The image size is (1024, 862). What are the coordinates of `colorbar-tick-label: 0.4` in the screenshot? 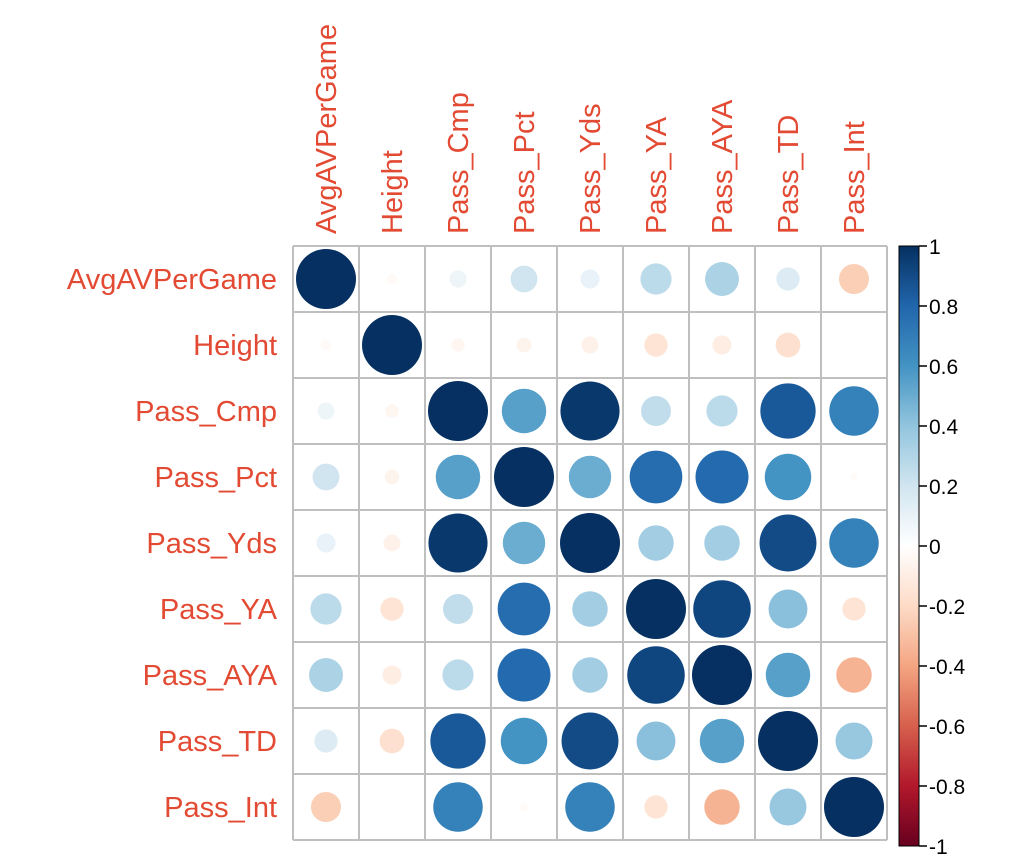 It's located at (944, 427).